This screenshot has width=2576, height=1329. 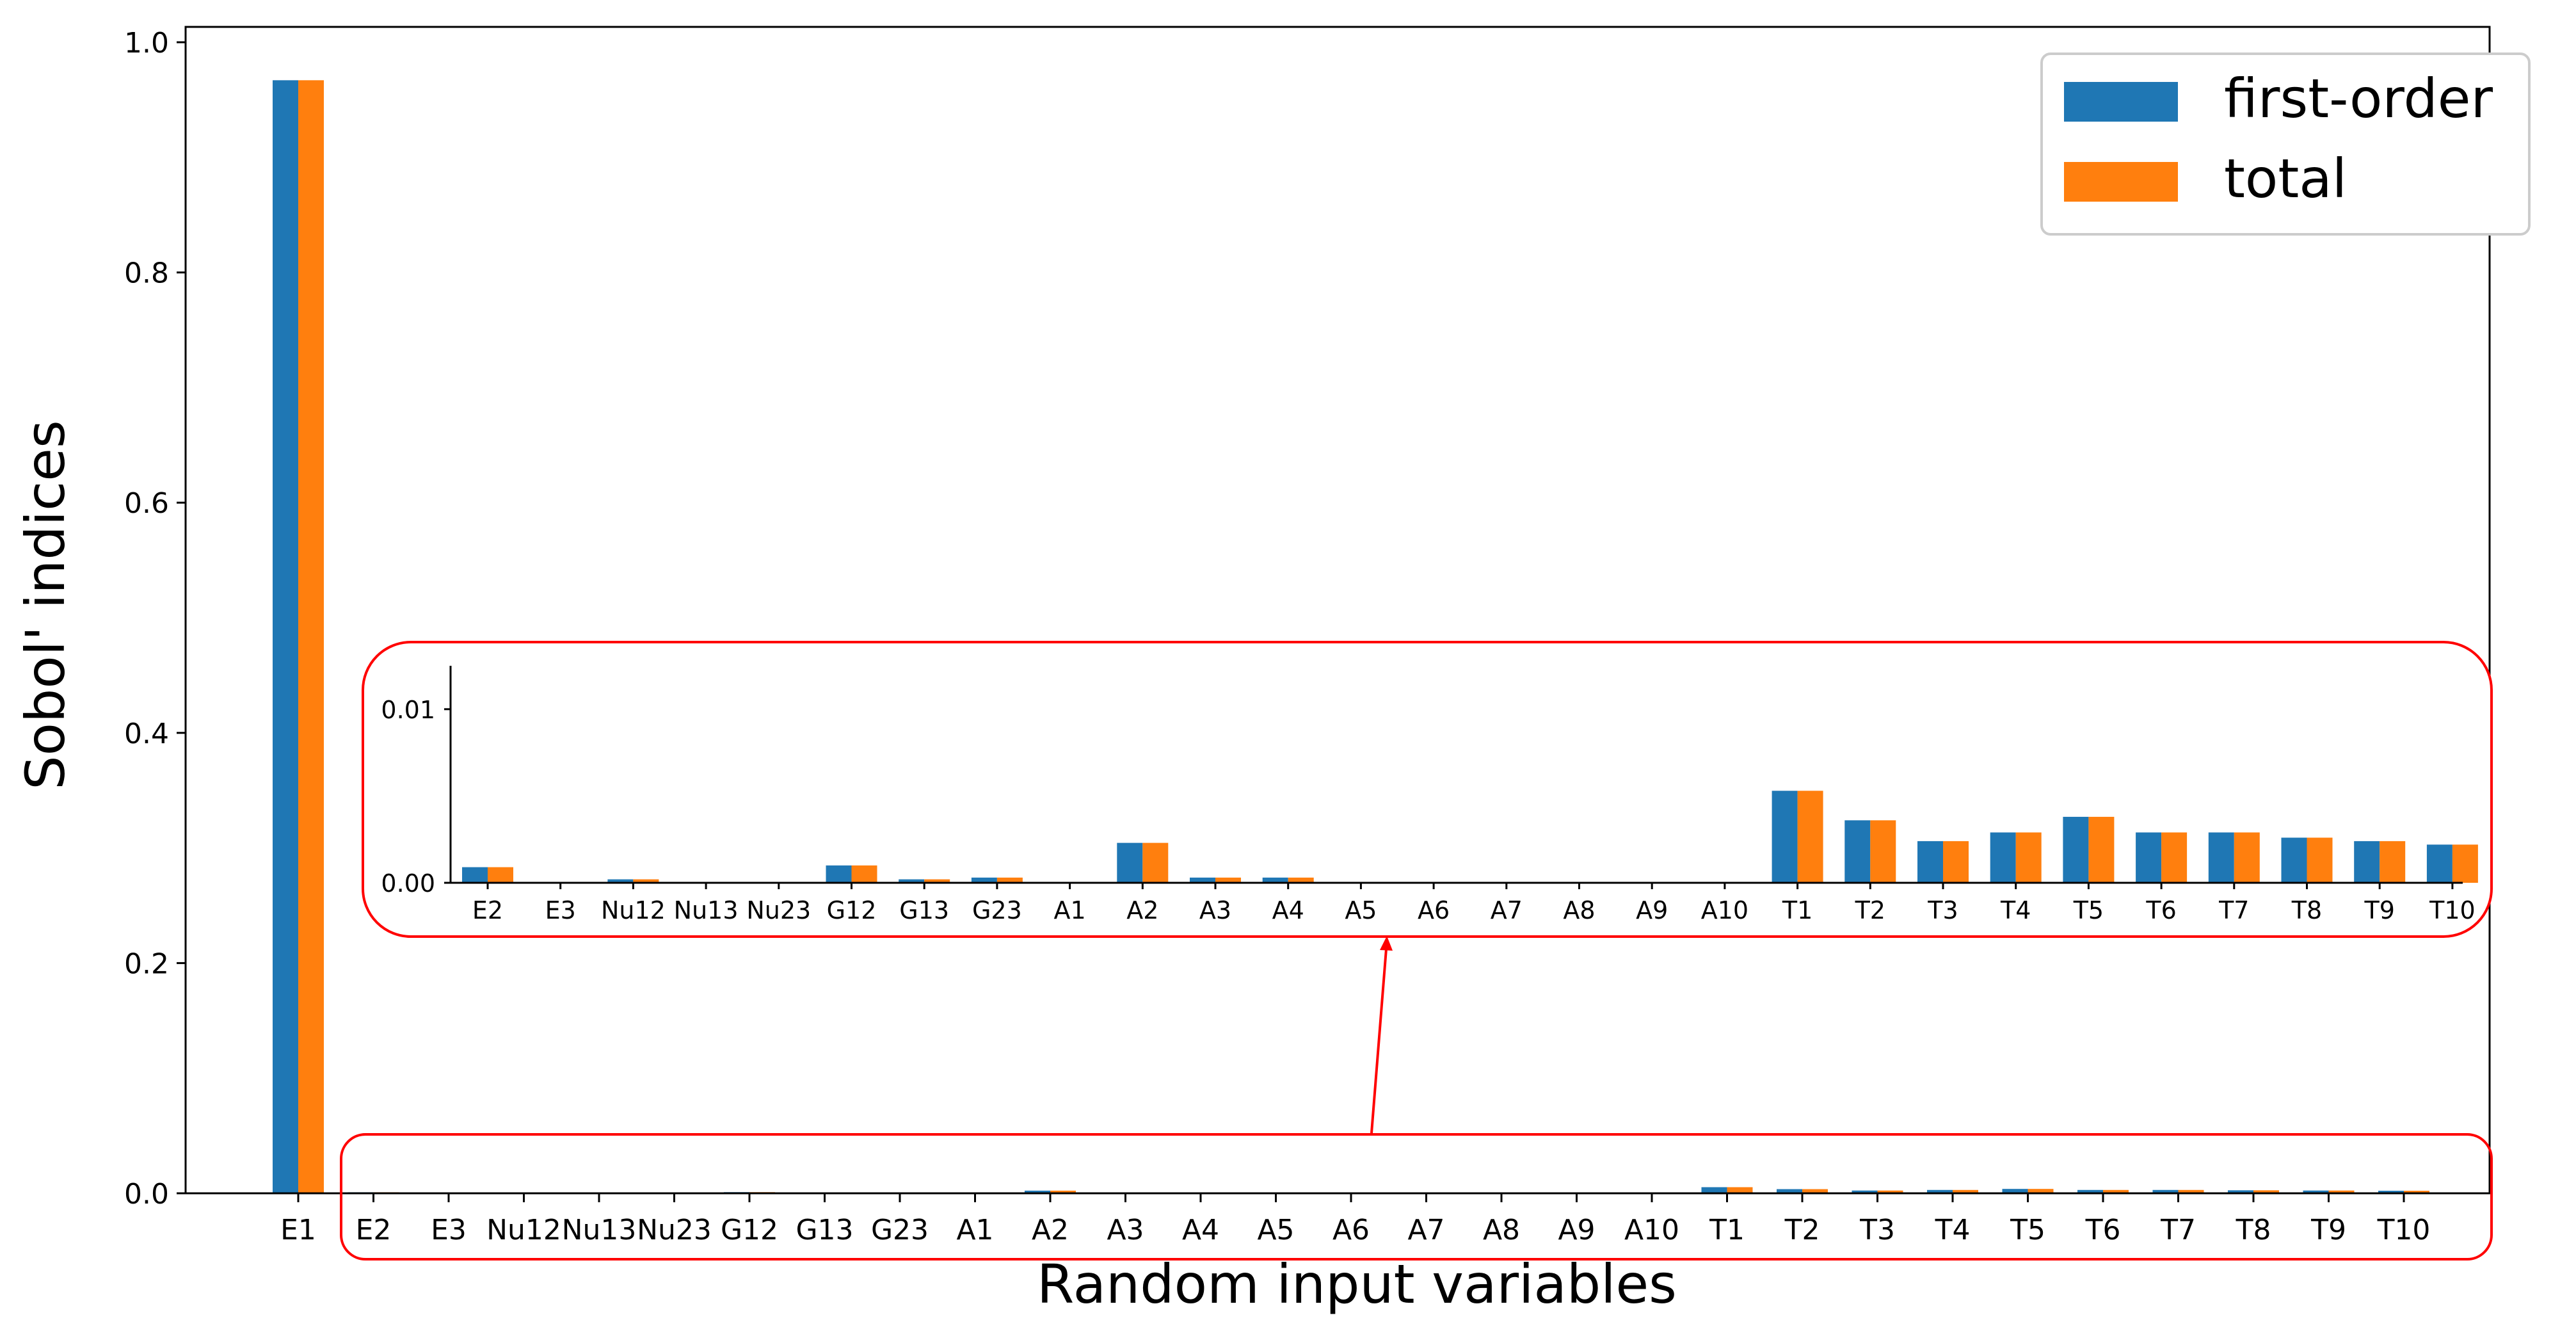 I want to click on inset-bar-total-T7, so click(x=2247, y=857).